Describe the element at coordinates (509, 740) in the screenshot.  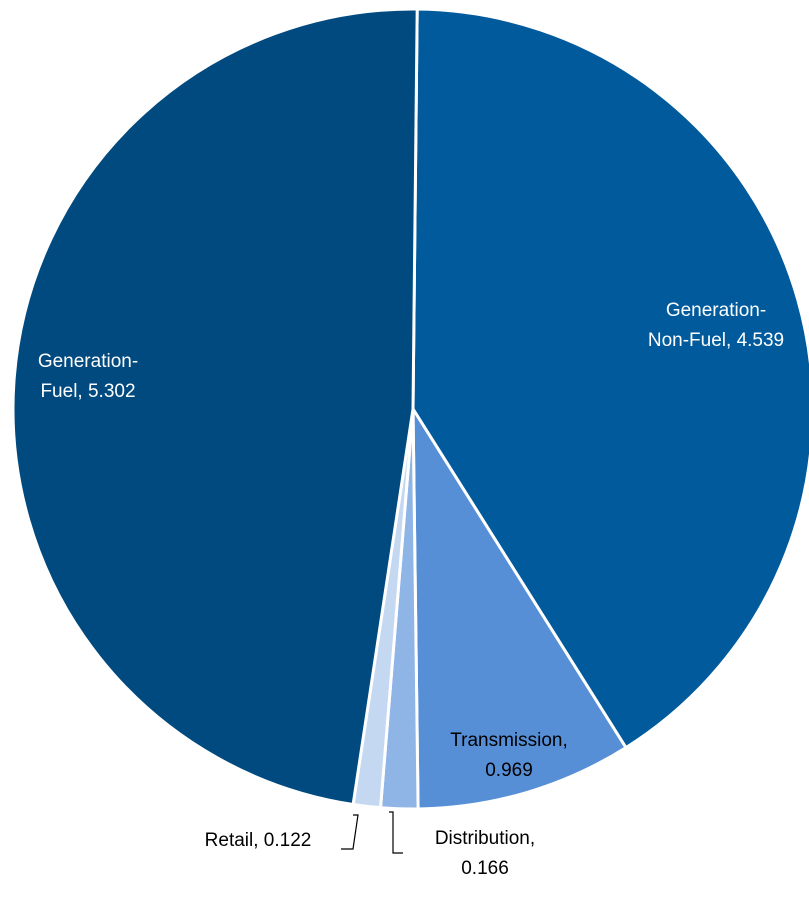
I see `data-label-line: Transmission,` at that location.